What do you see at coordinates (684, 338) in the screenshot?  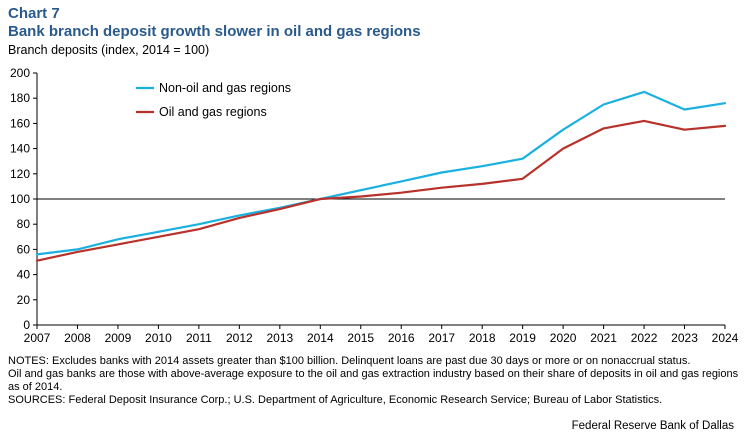 I see `x-tick-label: 2023` at bounding box center [684, 338].